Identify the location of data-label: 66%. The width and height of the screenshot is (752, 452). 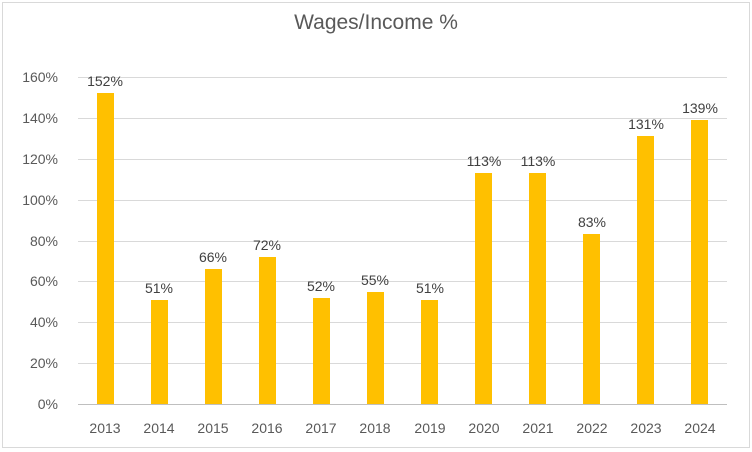
(213, 257).